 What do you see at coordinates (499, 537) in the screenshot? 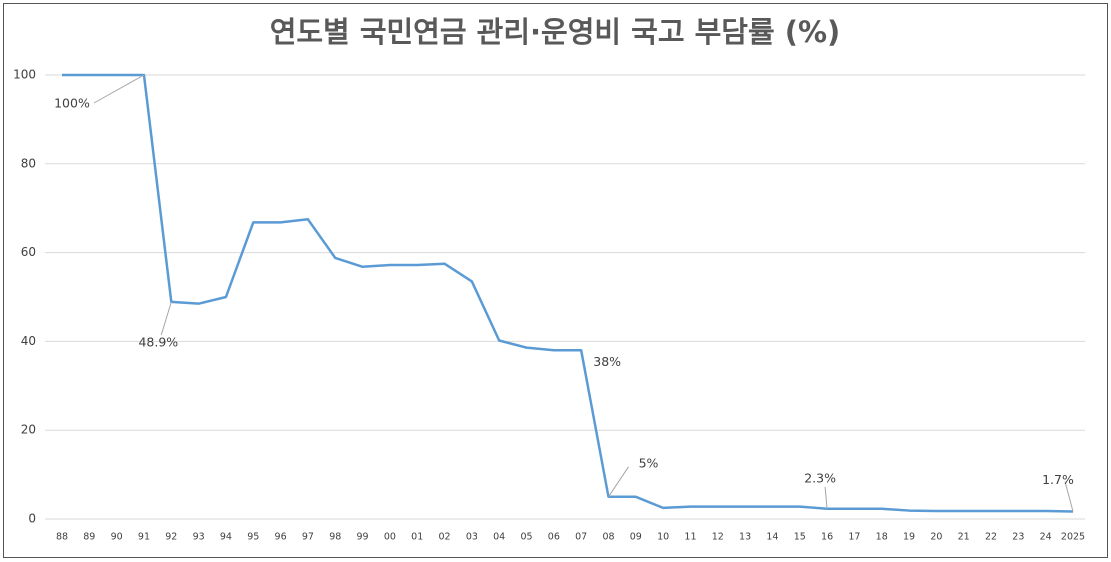
I see `x-tick-label: 04` at bounding box center [499, 537].